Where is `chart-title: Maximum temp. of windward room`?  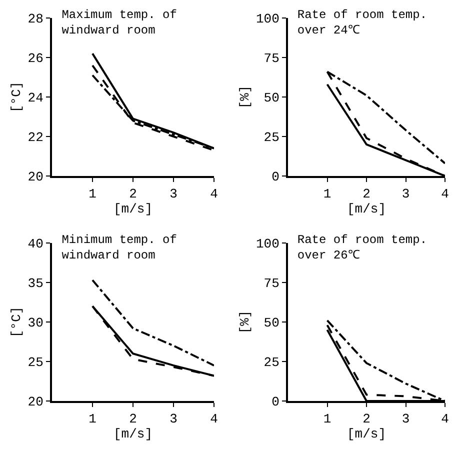 chart-title: Maximum temp. of windward room is located at coordinates (119, 23).